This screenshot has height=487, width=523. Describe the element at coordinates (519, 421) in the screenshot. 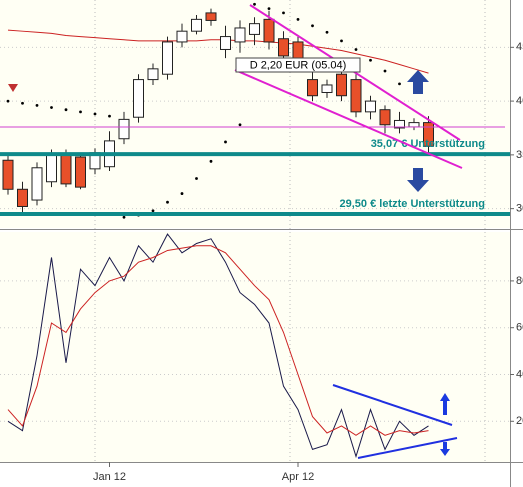

I see `y-tick-label: 20` at that location.